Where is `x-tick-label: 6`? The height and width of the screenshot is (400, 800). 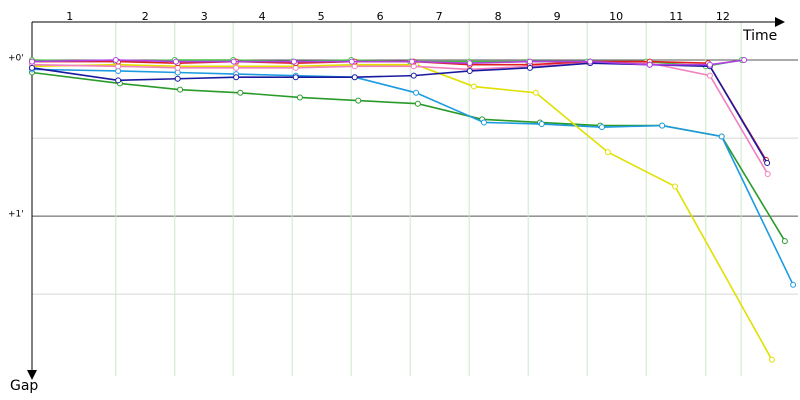 x-tick-label: 6 is located at coordinates (380, 16).